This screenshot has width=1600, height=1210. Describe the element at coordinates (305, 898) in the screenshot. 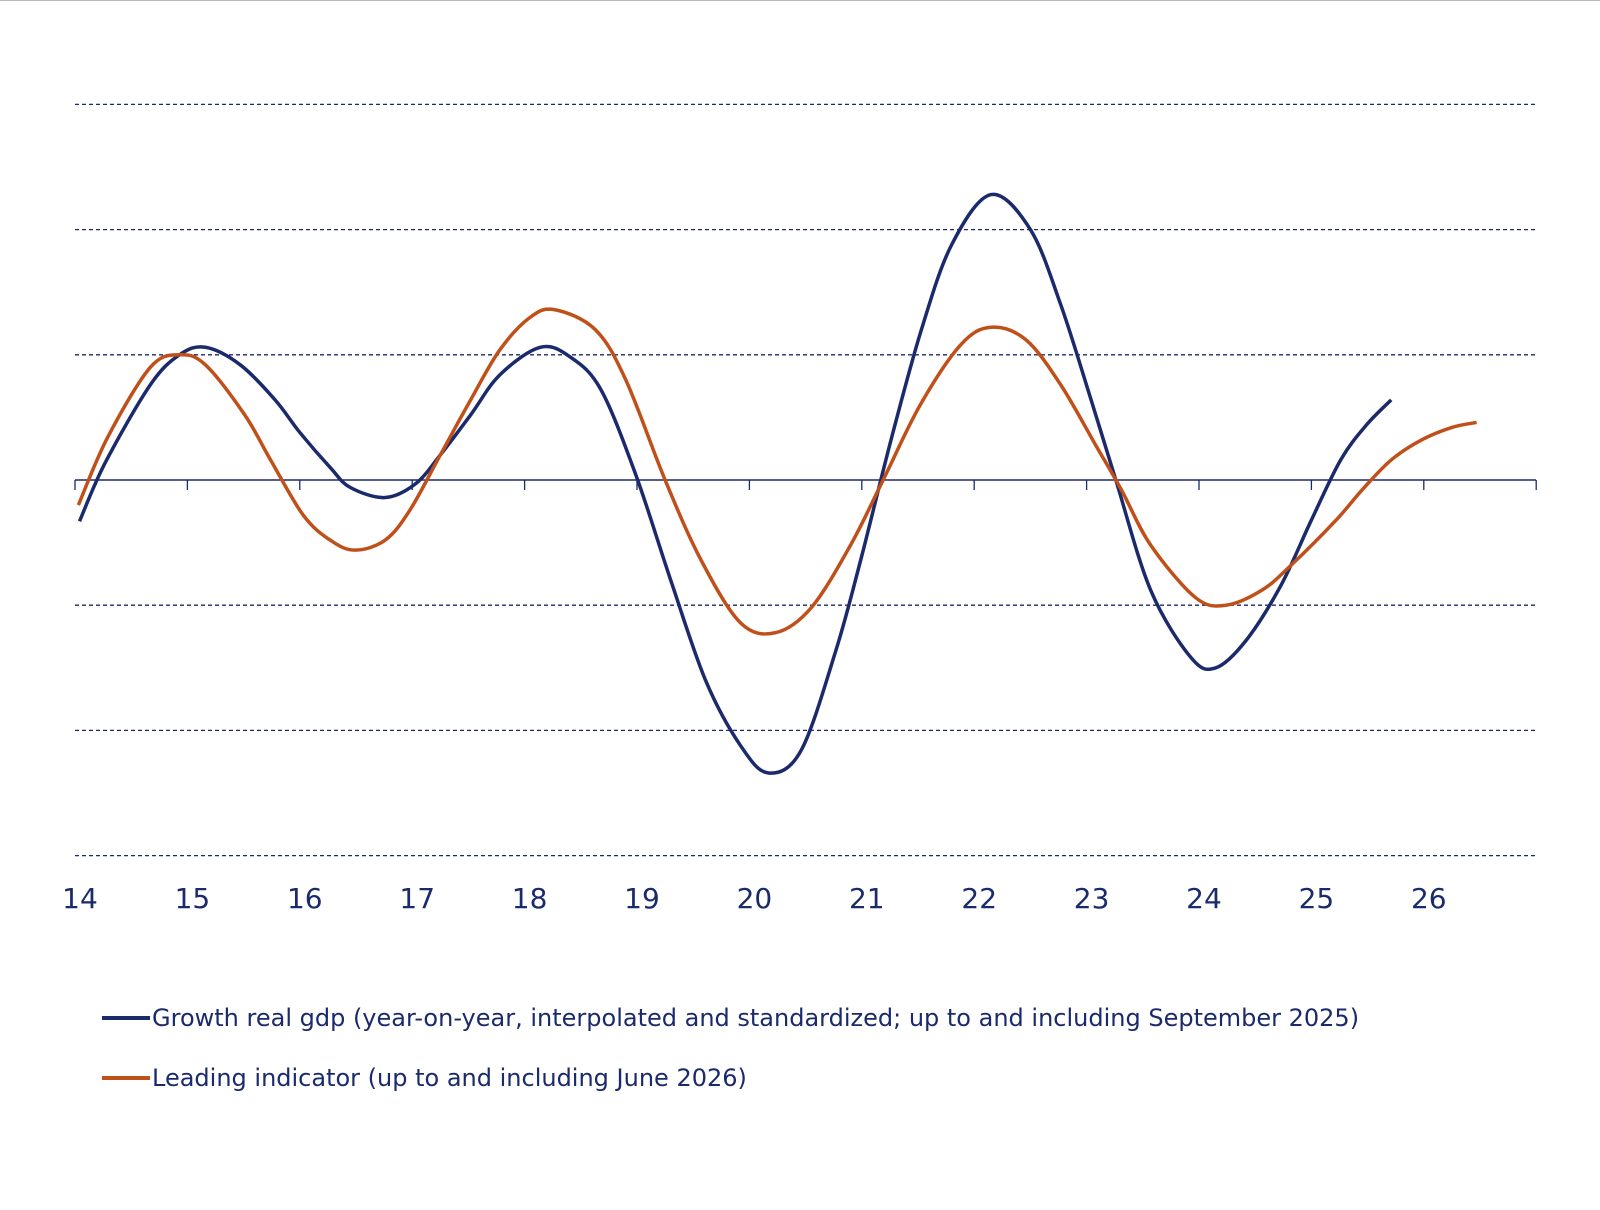

I see `x-tick-label: 16` at that location.